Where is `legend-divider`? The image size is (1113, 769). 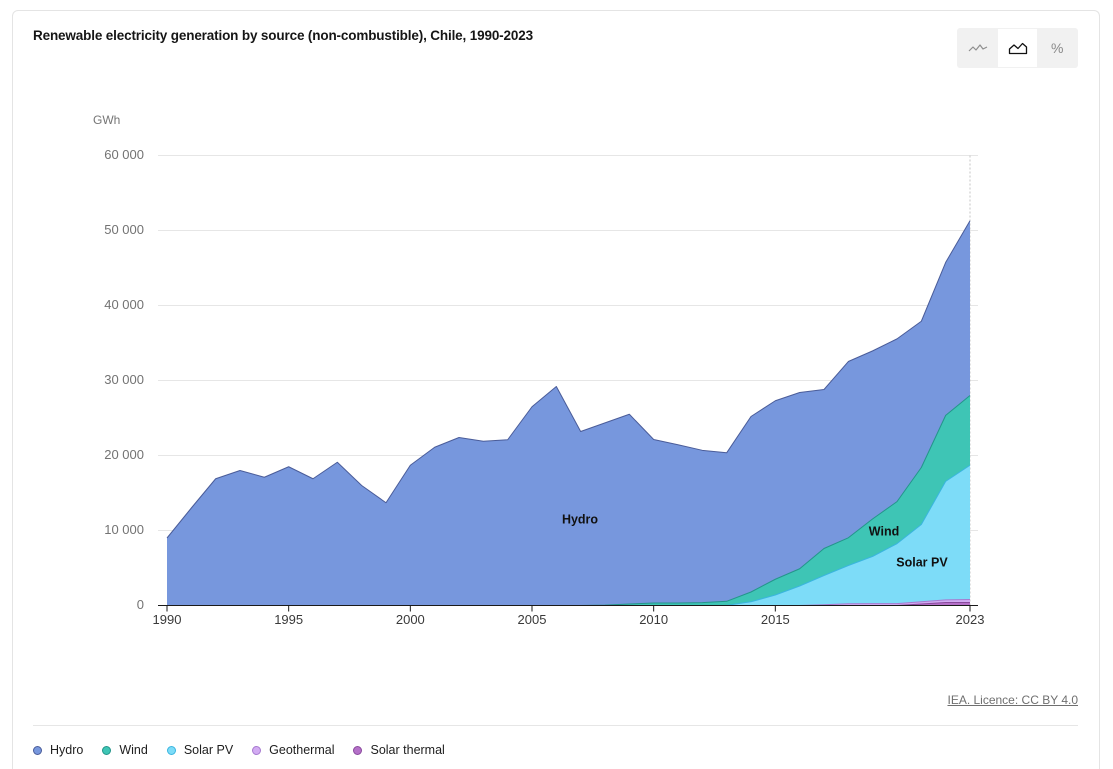 legend-divider is located at coordinates (555, 725).